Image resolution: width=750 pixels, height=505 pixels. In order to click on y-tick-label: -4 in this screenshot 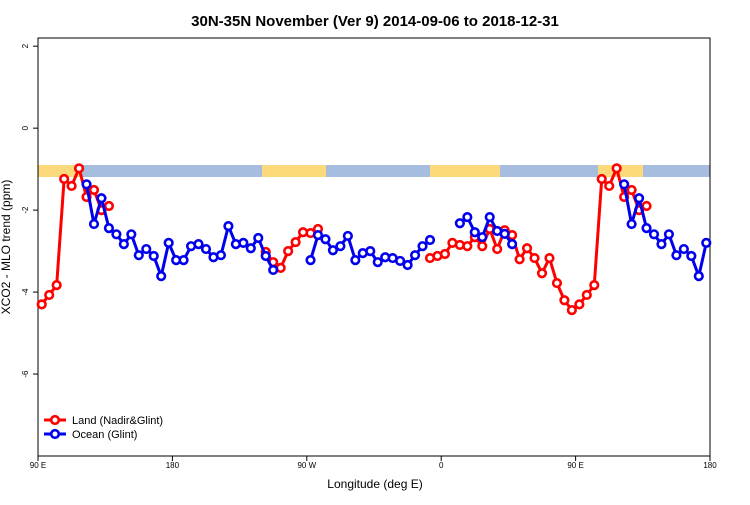, I will do `click(25, 292)`.